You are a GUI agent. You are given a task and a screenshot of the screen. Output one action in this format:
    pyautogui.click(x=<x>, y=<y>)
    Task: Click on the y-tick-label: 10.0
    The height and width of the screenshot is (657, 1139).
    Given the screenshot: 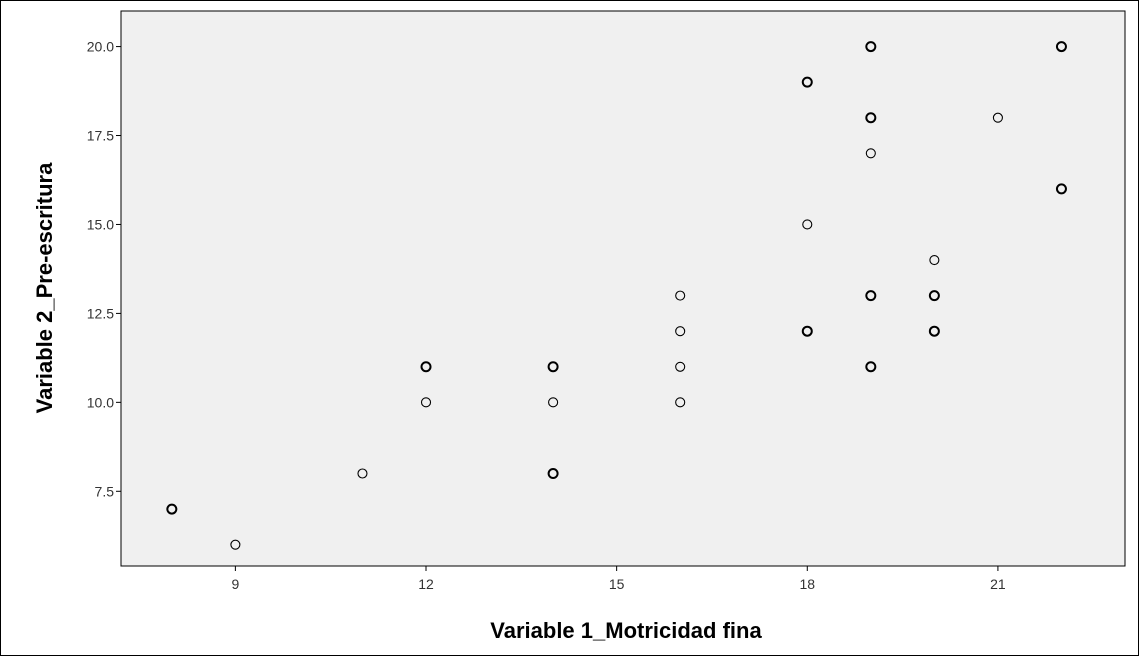 What is the action you would take?
    pyautogui.click(x=100, y=402)
    